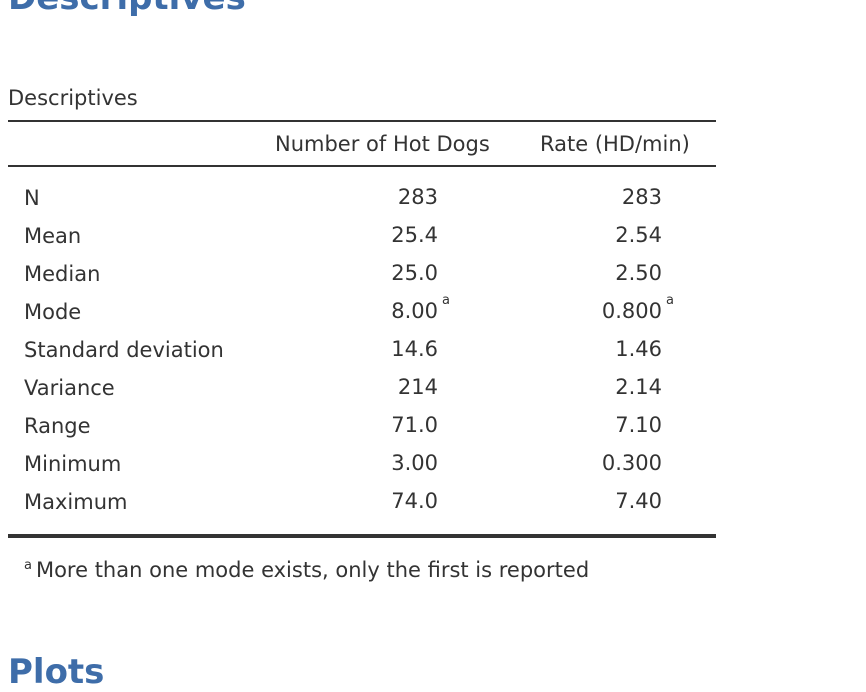 This screenshot has height=692, width=866. I want to click on section-title: Plots, so click(56, 672).